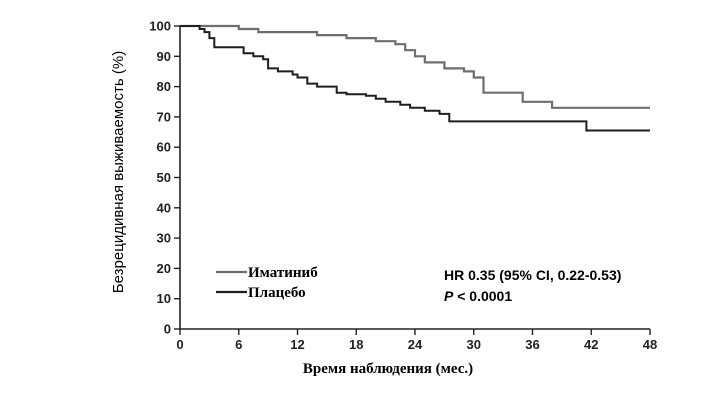  I want to click on y-tick-label: 50, so click(164, 177).